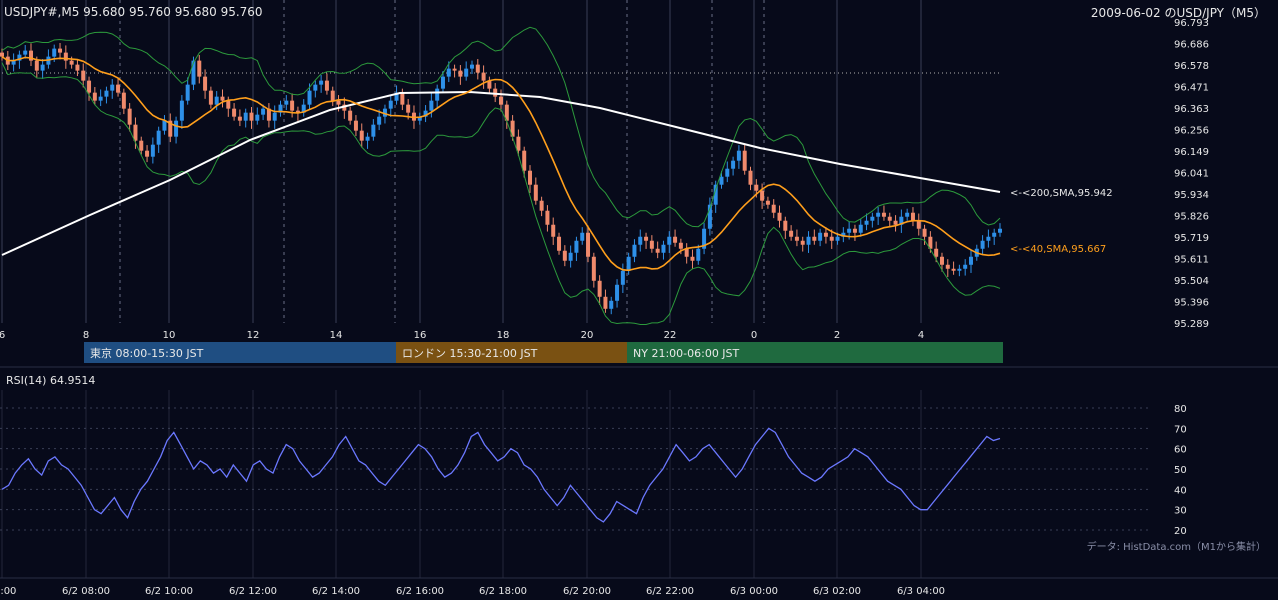 The image size is (1278, 600). I want to click on rsi-tick-label: 40, so click(1180, 490).